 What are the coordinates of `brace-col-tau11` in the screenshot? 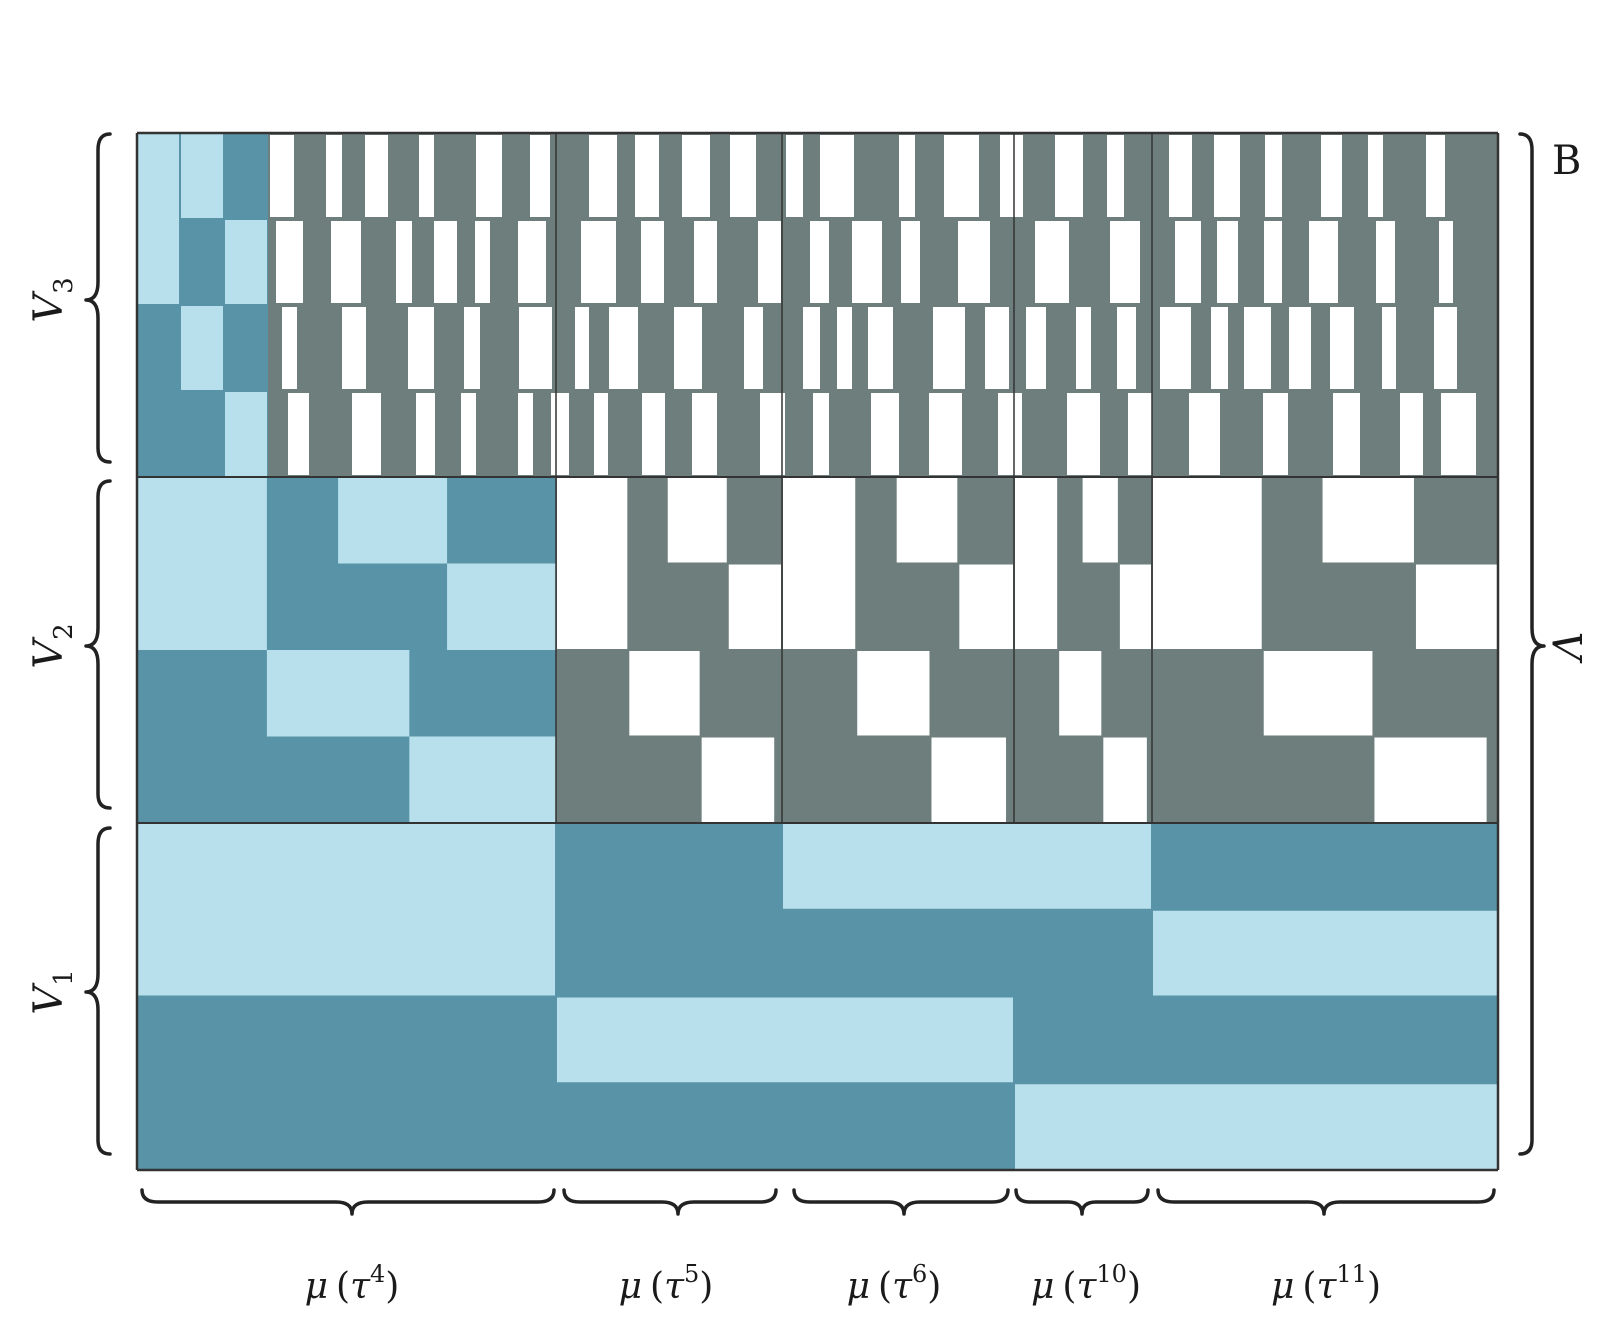 It's located at (1326, 1202).